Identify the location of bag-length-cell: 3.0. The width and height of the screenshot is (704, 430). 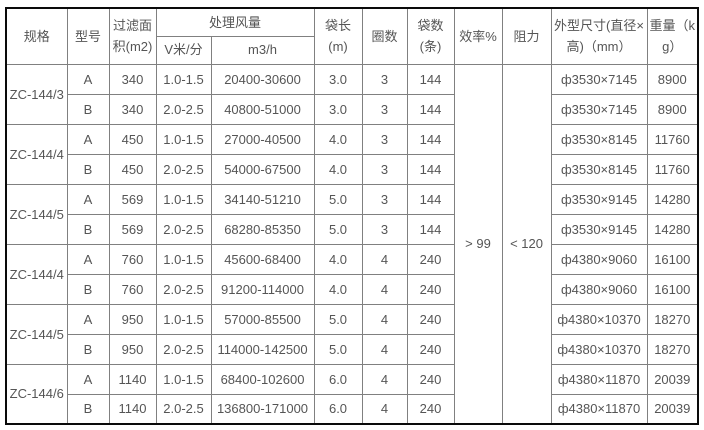
(338, 79).